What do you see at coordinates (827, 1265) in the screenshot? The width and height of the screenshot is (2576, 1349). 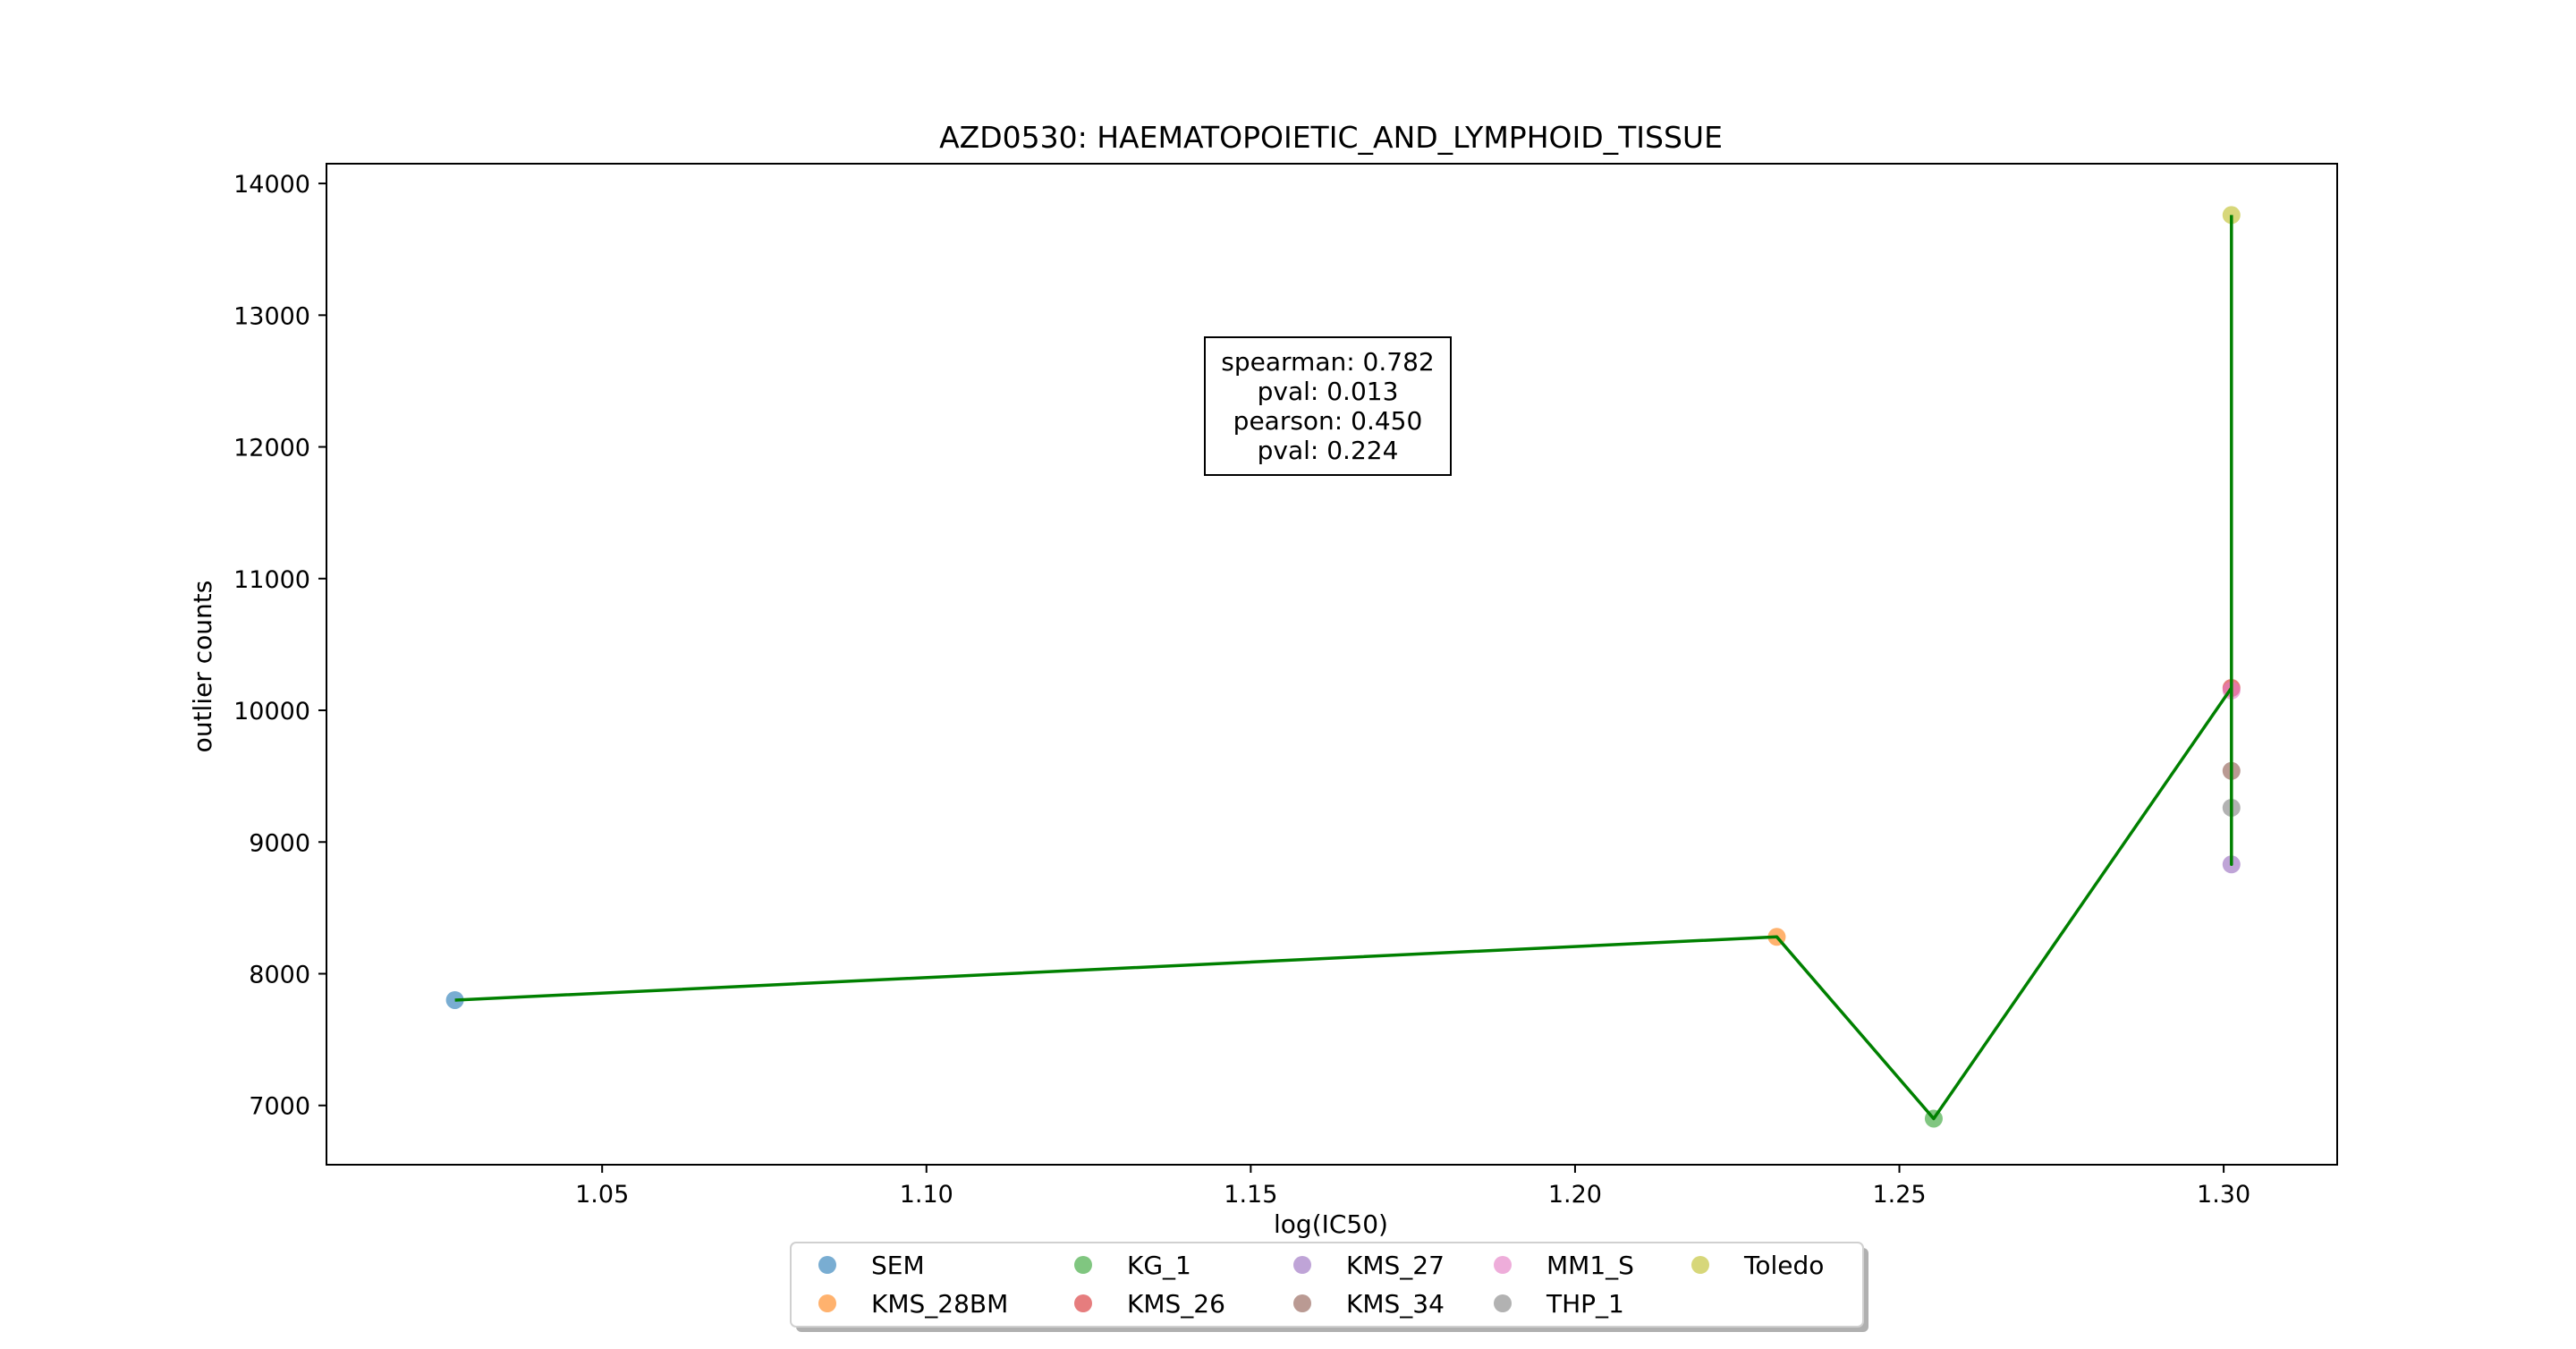 I see `legend-marker-sem` at bounding box center [827, 1265].